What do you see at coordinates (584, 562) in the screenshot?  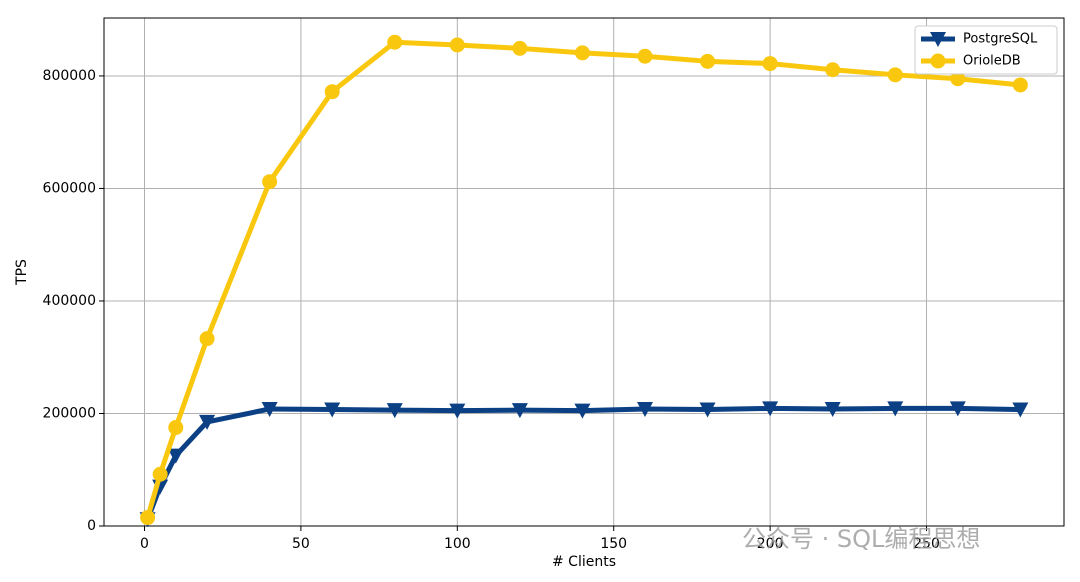 I see `x-axis-label: # Clients` at bounding box center [584, 562].